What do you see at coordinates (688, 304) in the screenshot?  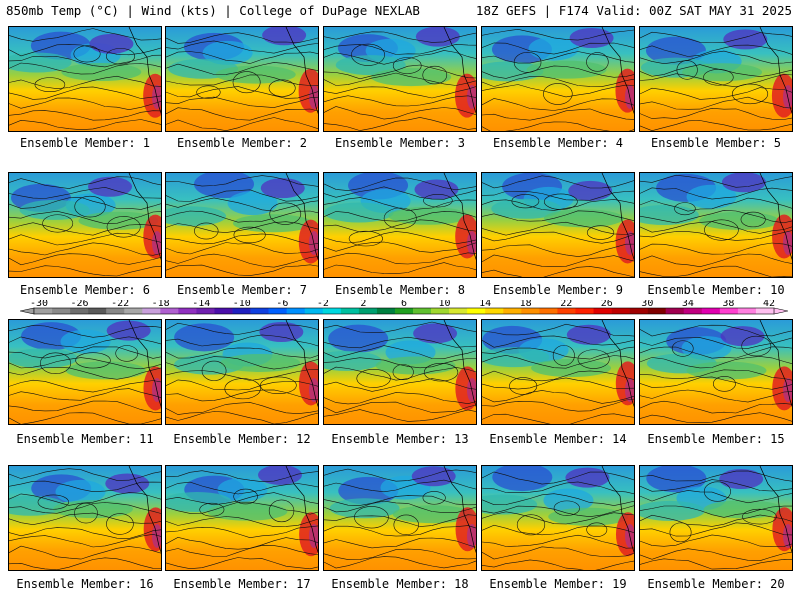 I see `colorbar-tick-label: 34` at bounding box center [688, 304].